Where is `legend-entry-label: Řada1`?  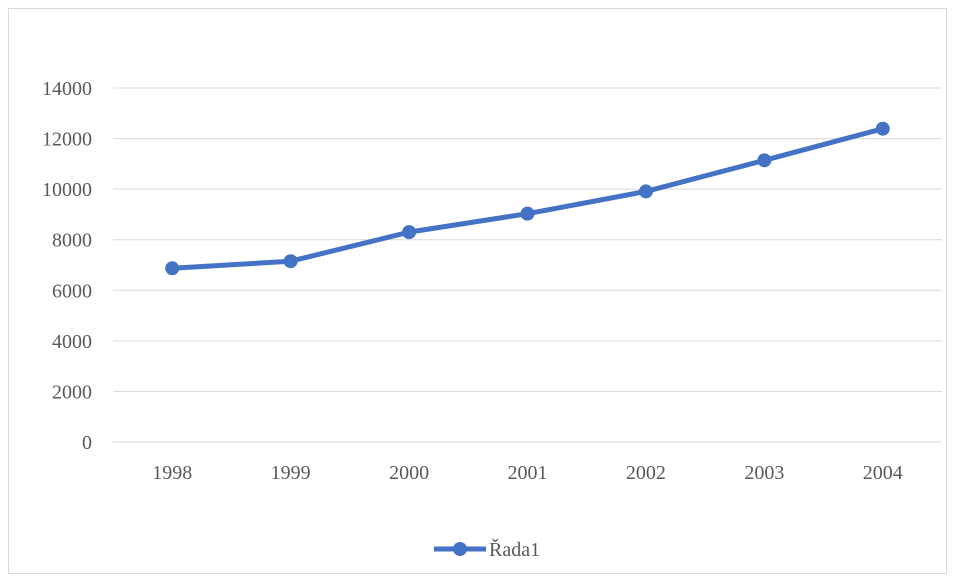 legend-entry-label: Řada1 is located at coordinates (514, 549).